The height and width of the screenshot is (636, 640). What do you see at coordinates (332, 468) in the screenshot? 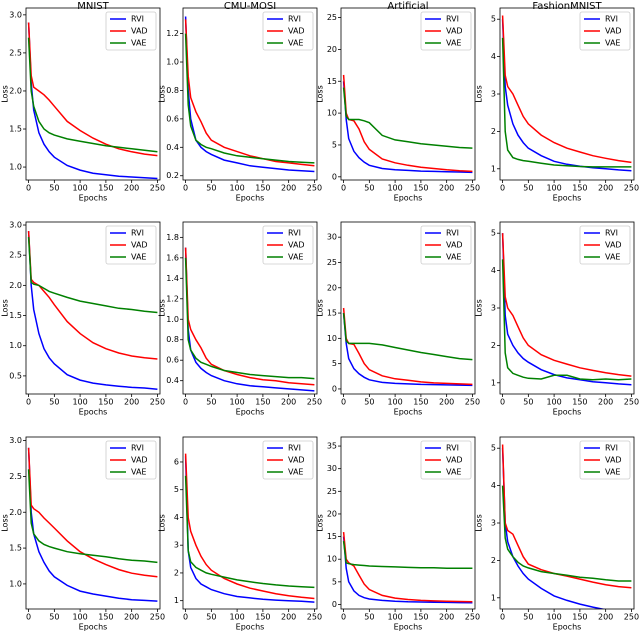
I see `y-tick-label: 30` at bounding box center [332, 468].